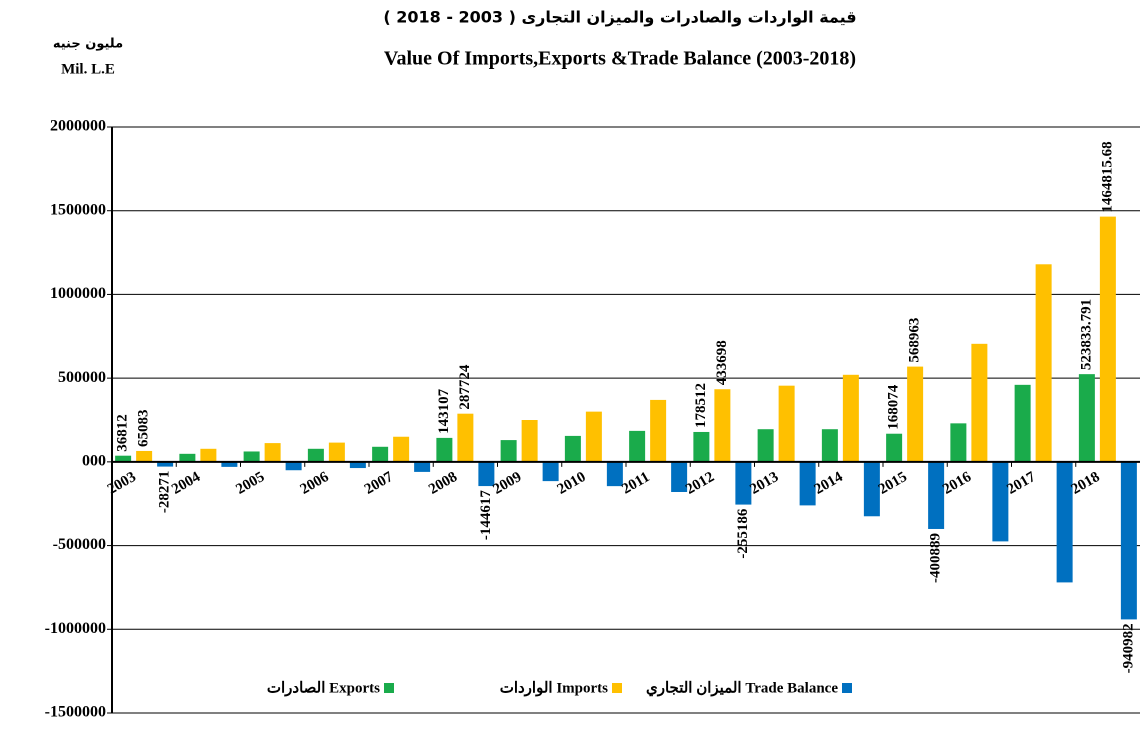  What do you see at coordinates (722, 362) in the screenshot?
I see `value-label: 433698` at bounding box center [722, 362].